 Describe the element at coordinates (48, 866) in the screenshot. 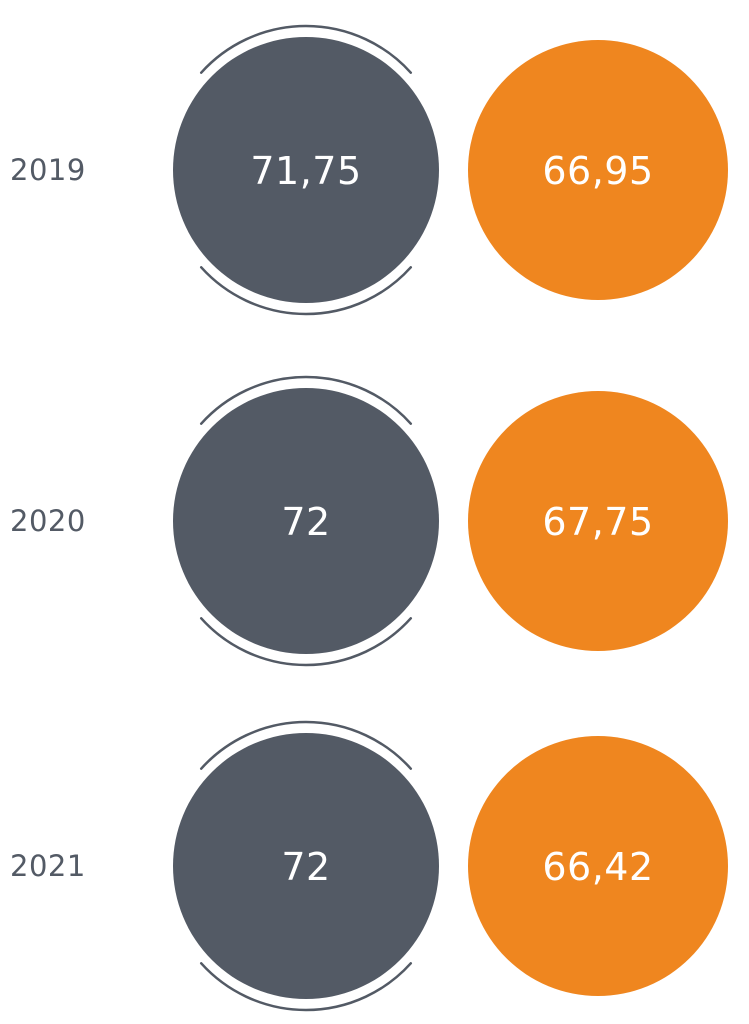

I see `year-label: 2021` at that location.